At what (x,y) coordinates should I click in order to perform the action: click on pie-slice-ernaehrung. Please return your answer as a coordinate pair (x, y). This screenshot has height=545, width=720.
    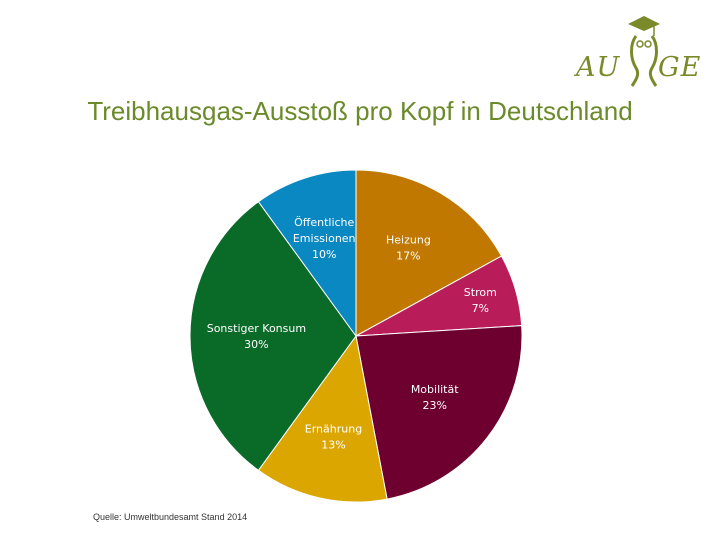
    Looking at the image, I should click on (322, 418).